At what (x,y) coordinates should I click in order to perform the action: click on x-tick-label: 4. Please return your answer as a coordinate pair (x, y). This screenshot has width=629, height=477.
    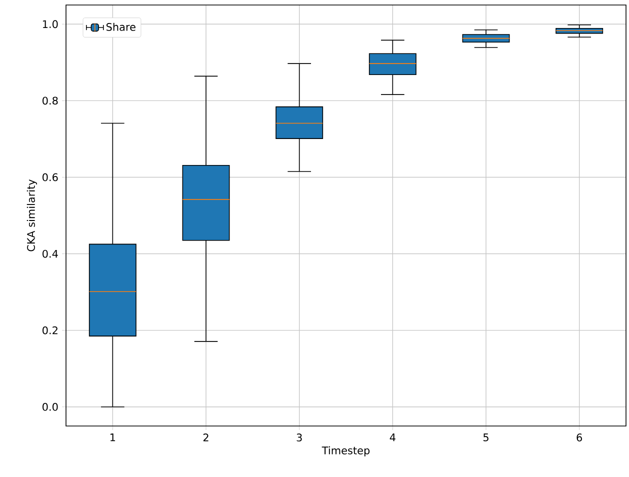
    Looking at the image, I should click on (393, 438).